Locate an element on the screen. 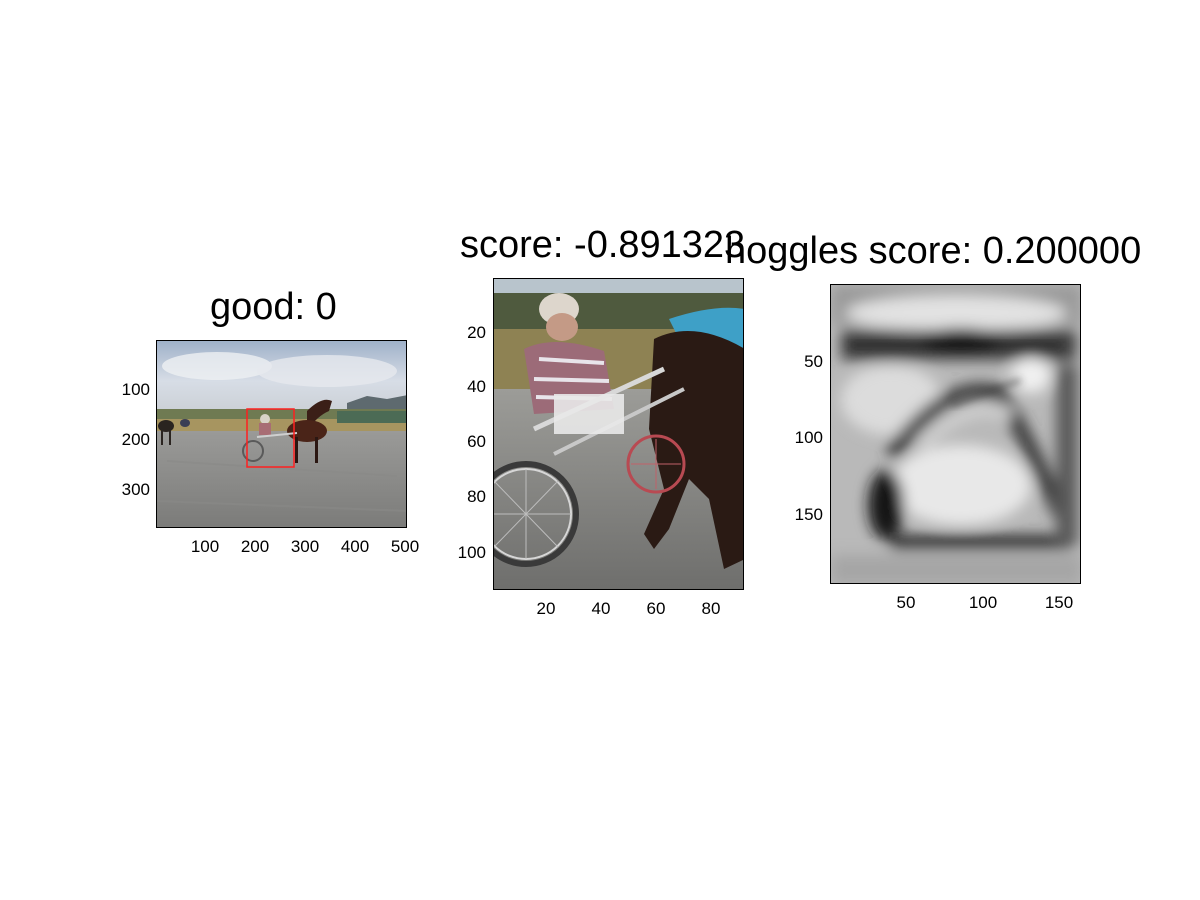 This screenshot has height=900, width=1200. panel-2-xtick: 40 is located at coordinates (601, 608).